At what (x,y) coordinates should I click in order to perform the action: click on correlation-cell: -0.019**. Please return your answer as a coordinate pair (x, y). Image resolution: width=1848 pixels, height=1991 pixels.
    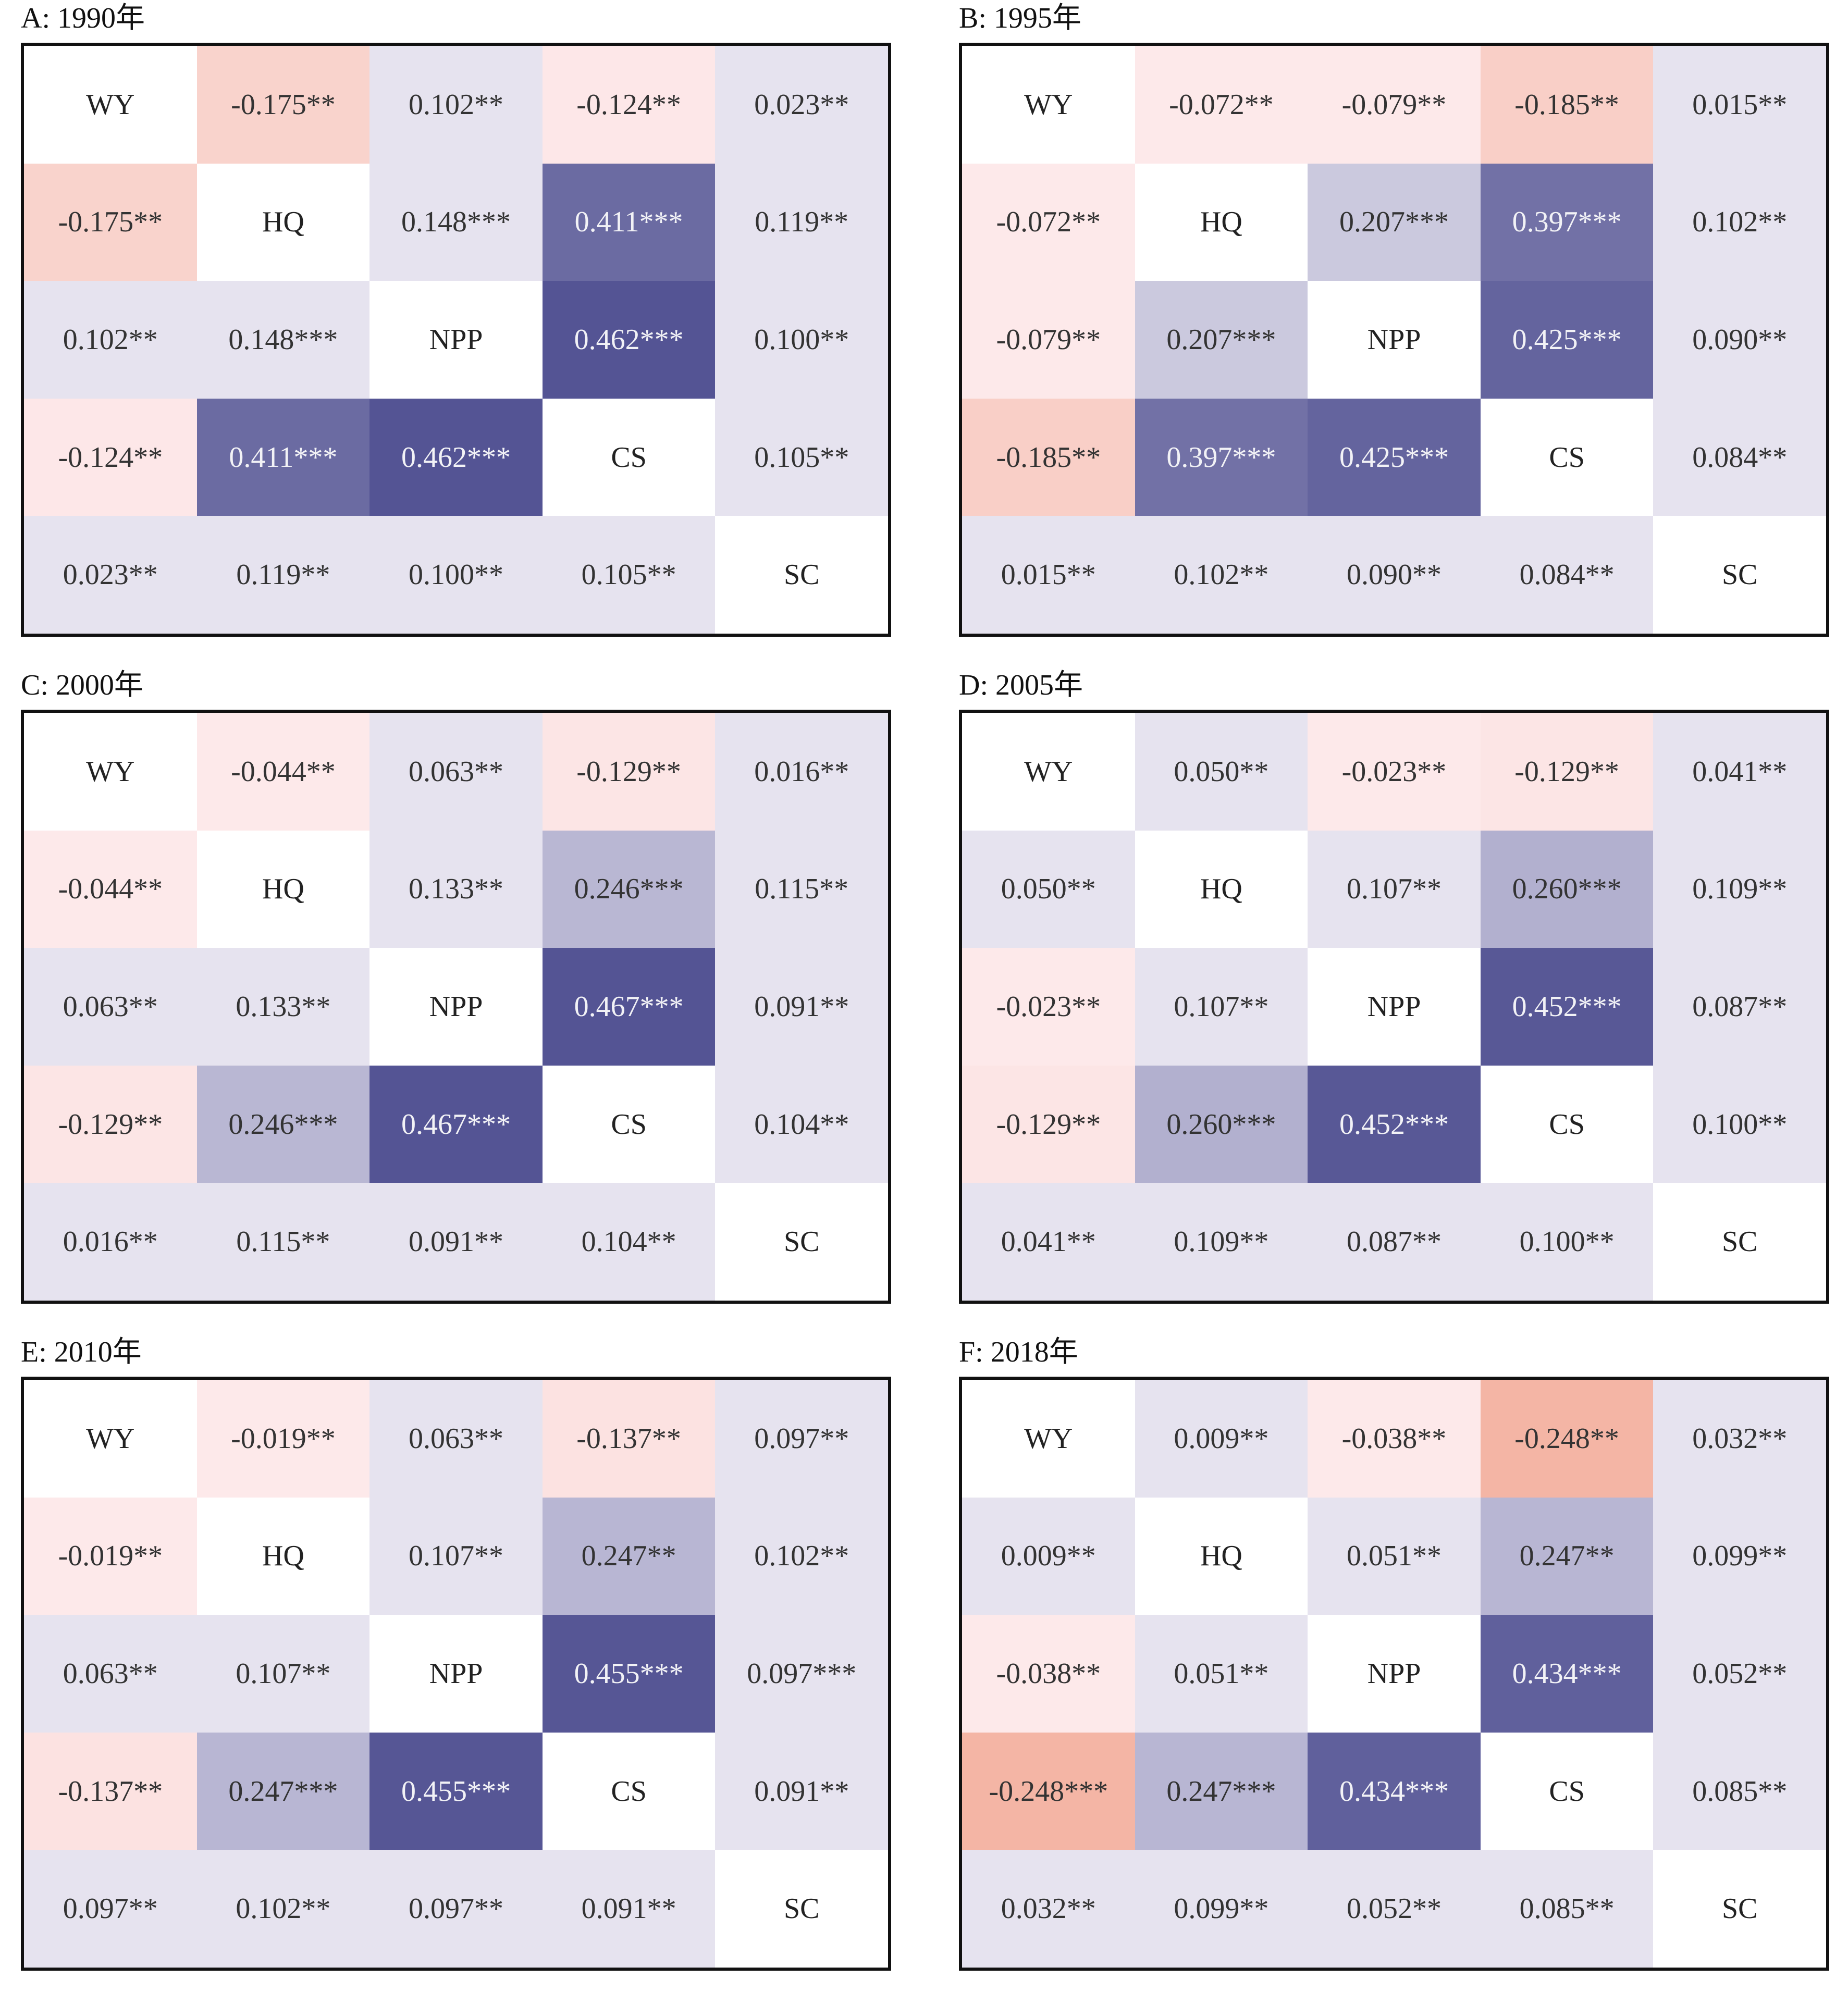
    Looking at the image, I should click on (283, 1439).